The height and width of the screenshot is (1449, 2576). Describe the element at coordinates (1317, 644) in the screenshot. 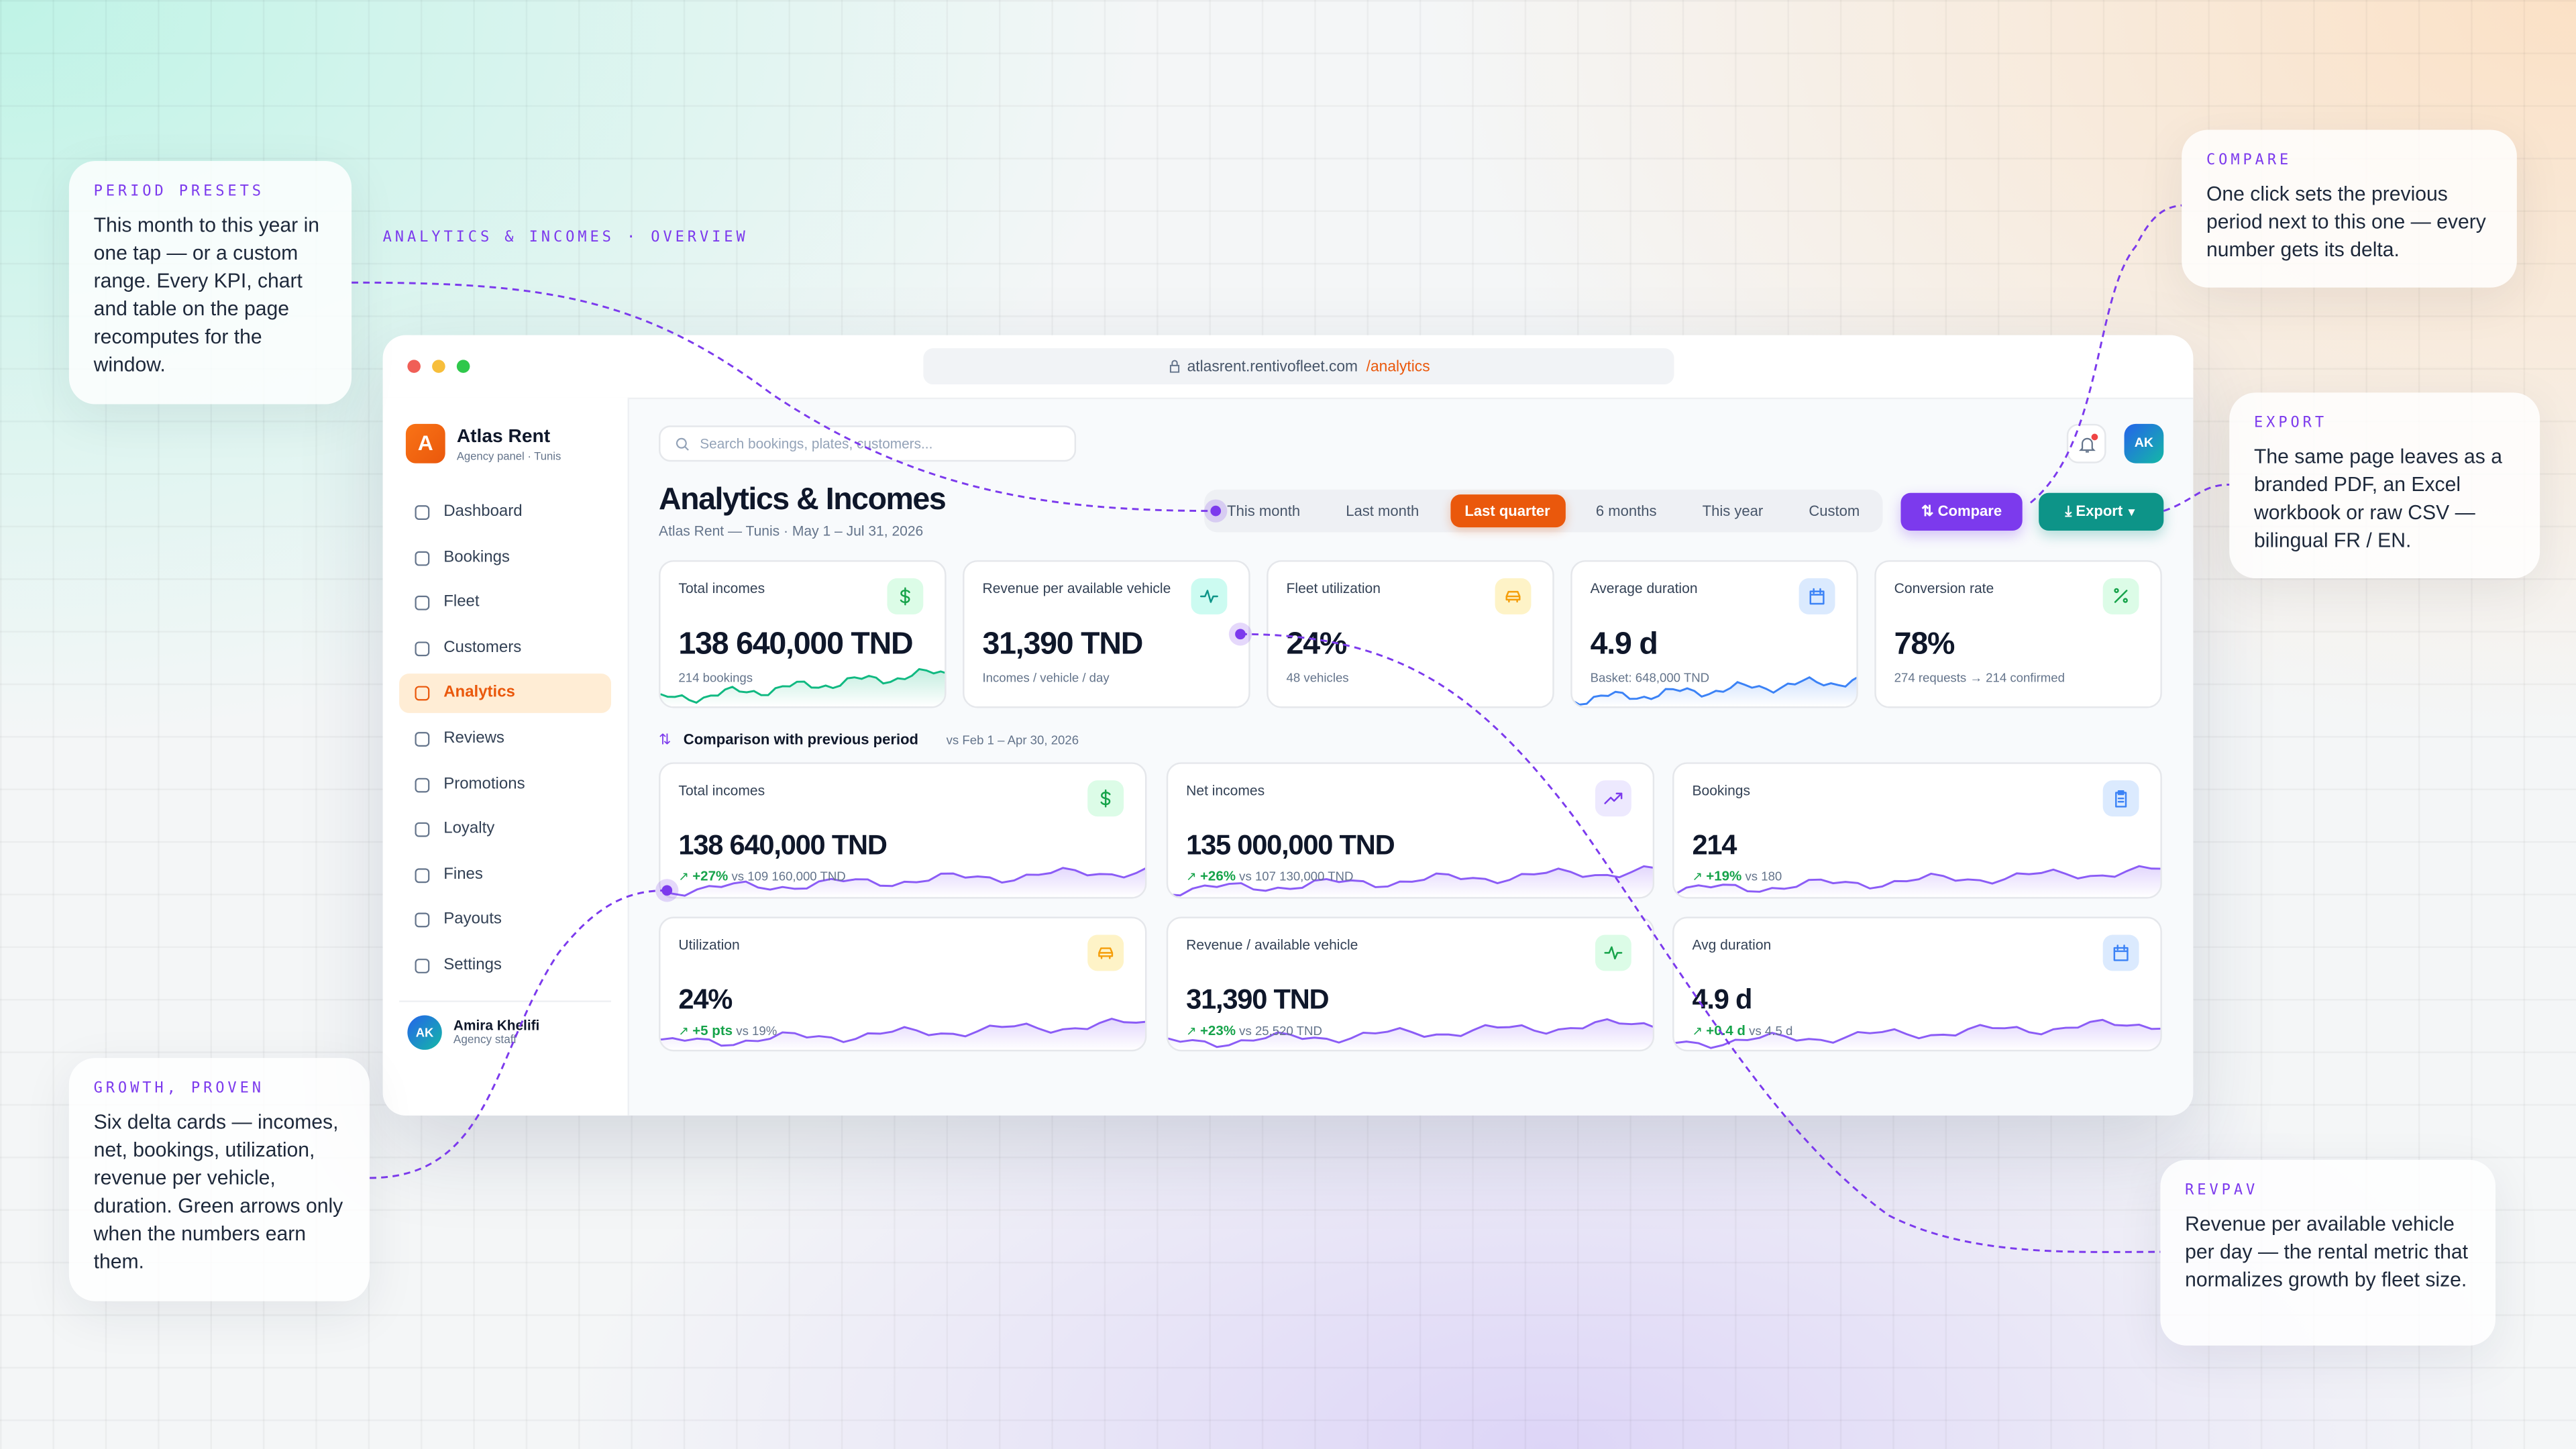

I see `kpi-value: 24%` at that location.